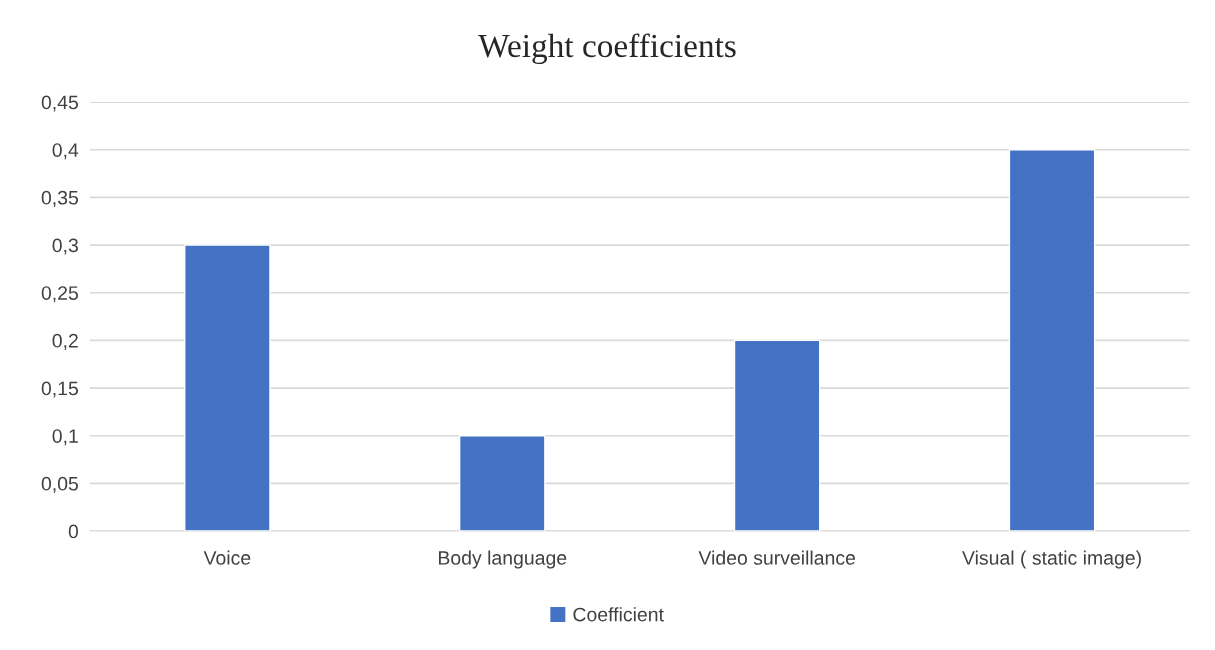 This screenshot has height=650, width=1215. What do you see at coordinates (227, 557) in the screenshot?
I see `x-tick-label: Voice` at bounding box center [227, 557].